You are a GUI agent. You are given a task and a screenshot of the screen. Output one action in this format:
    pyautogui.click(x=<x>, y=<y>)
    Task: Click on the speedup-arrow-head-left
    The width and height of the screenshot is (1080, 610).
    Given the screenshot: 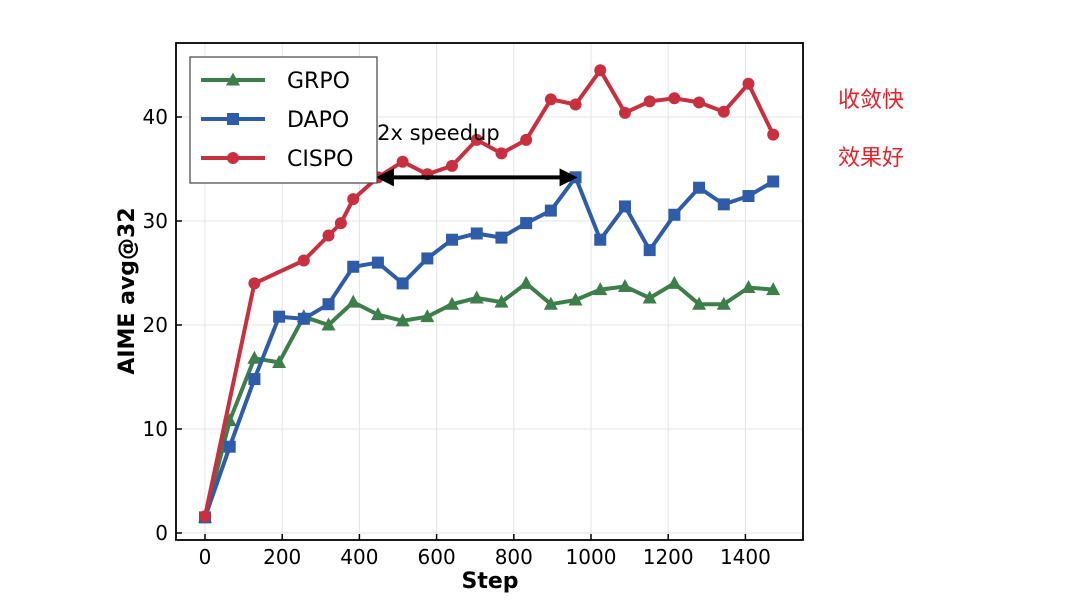 What is the action you would take?
    pyautogui.click(x=384, y=177)
    